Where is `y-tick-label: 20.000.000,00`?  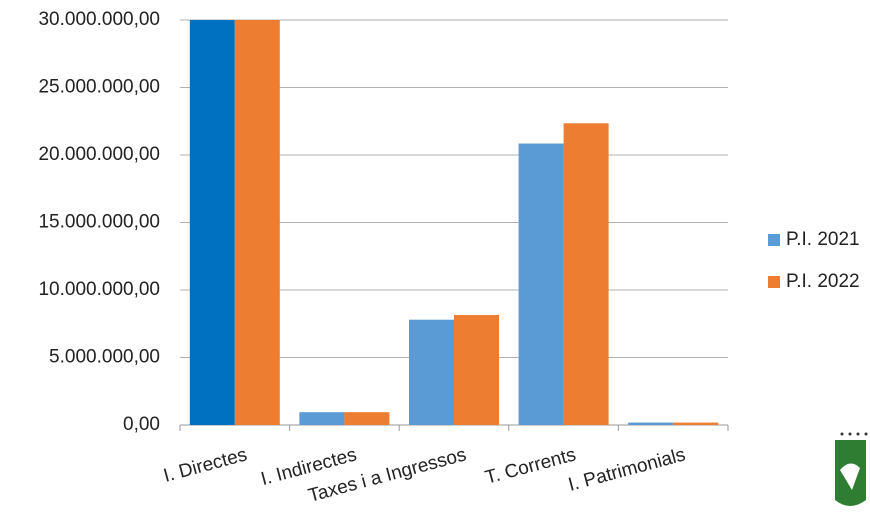 y-tick-label: 20.000.000,00 is located at coordinates (99, 154).